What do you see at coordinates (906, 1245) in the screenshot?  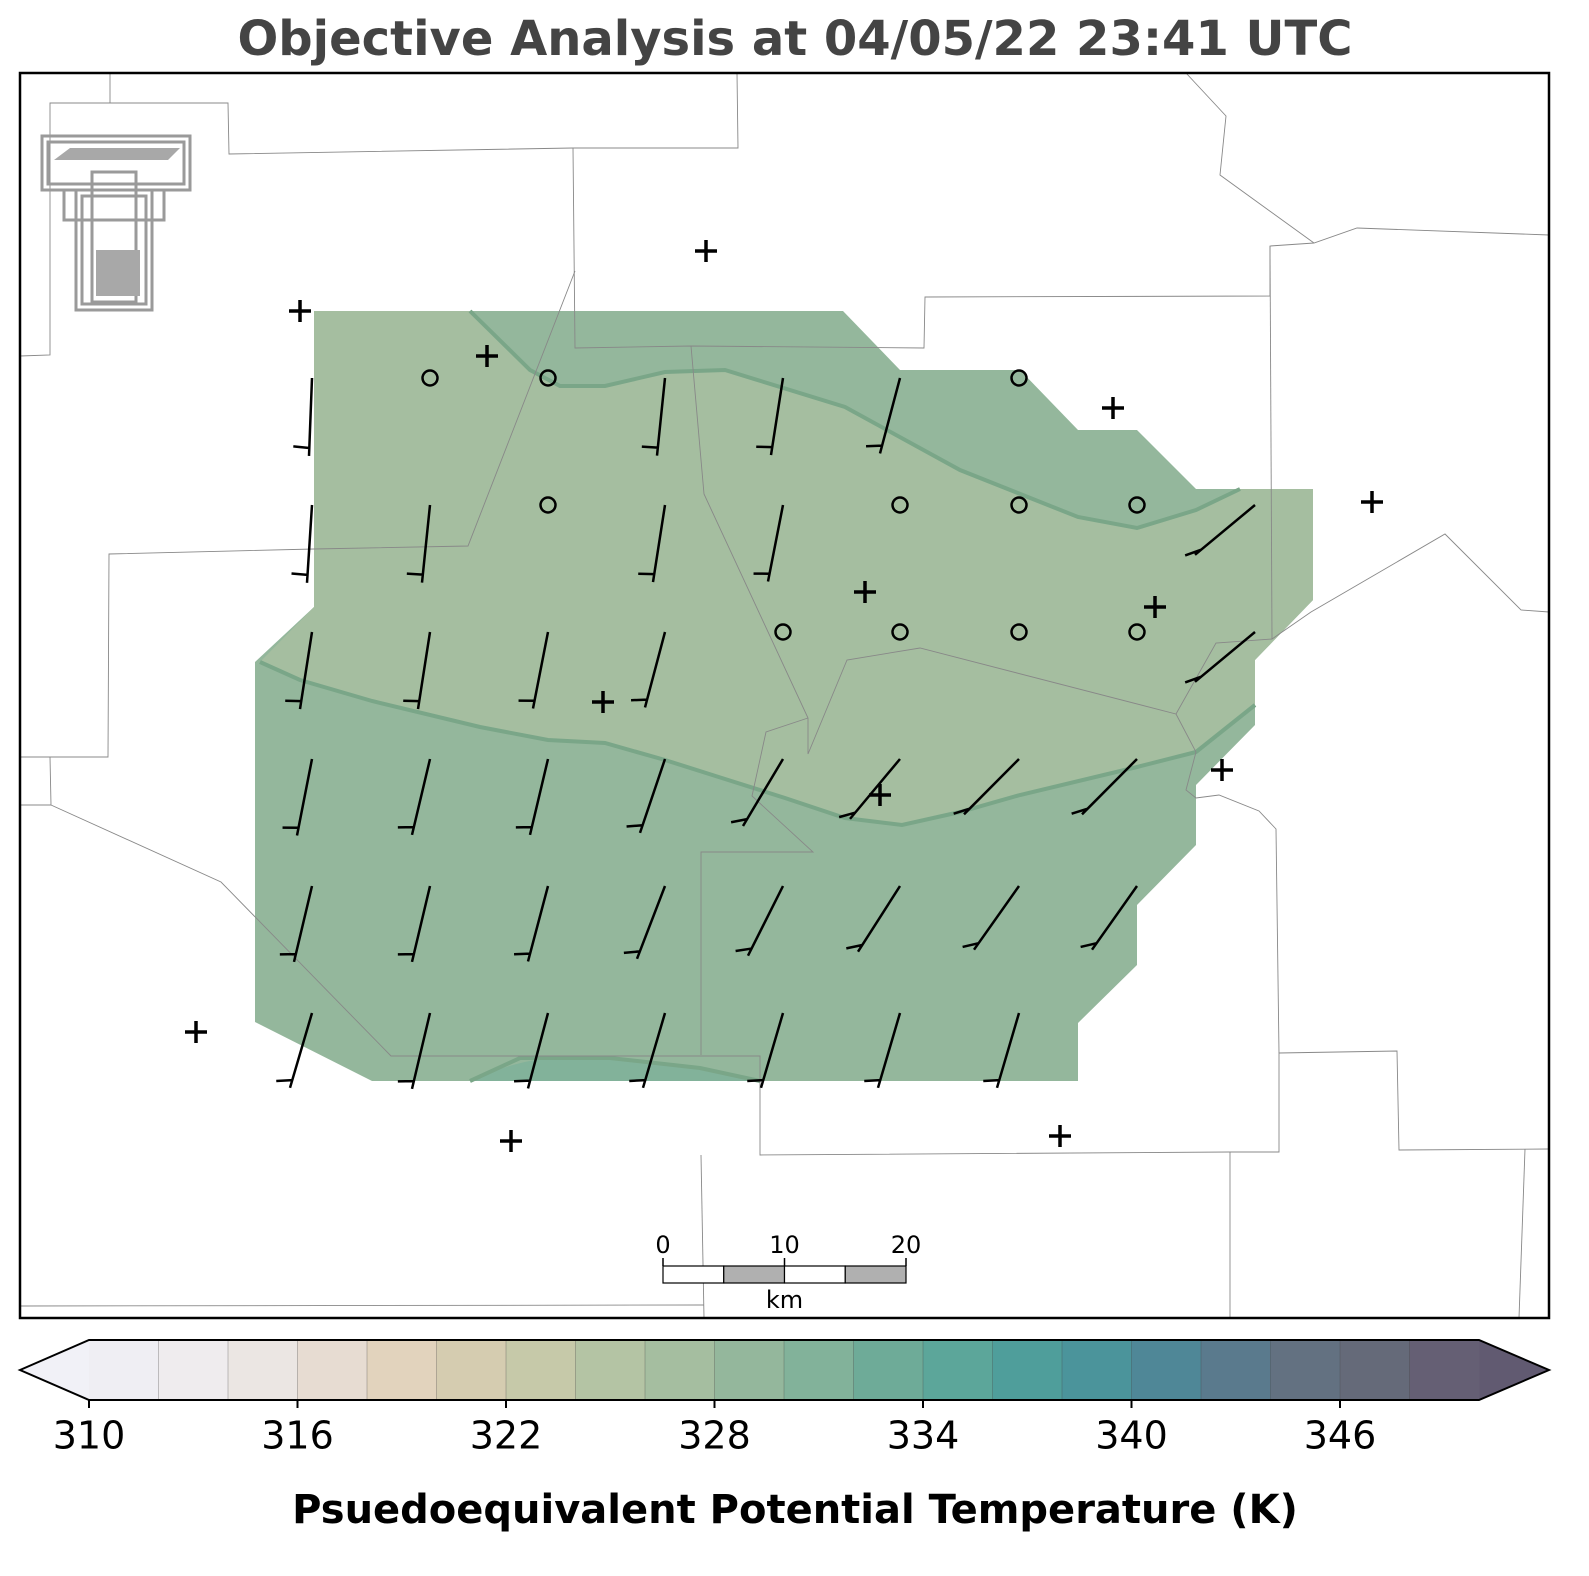 I see `scale-bar-label: 20` at bounding box center [906, 1245].